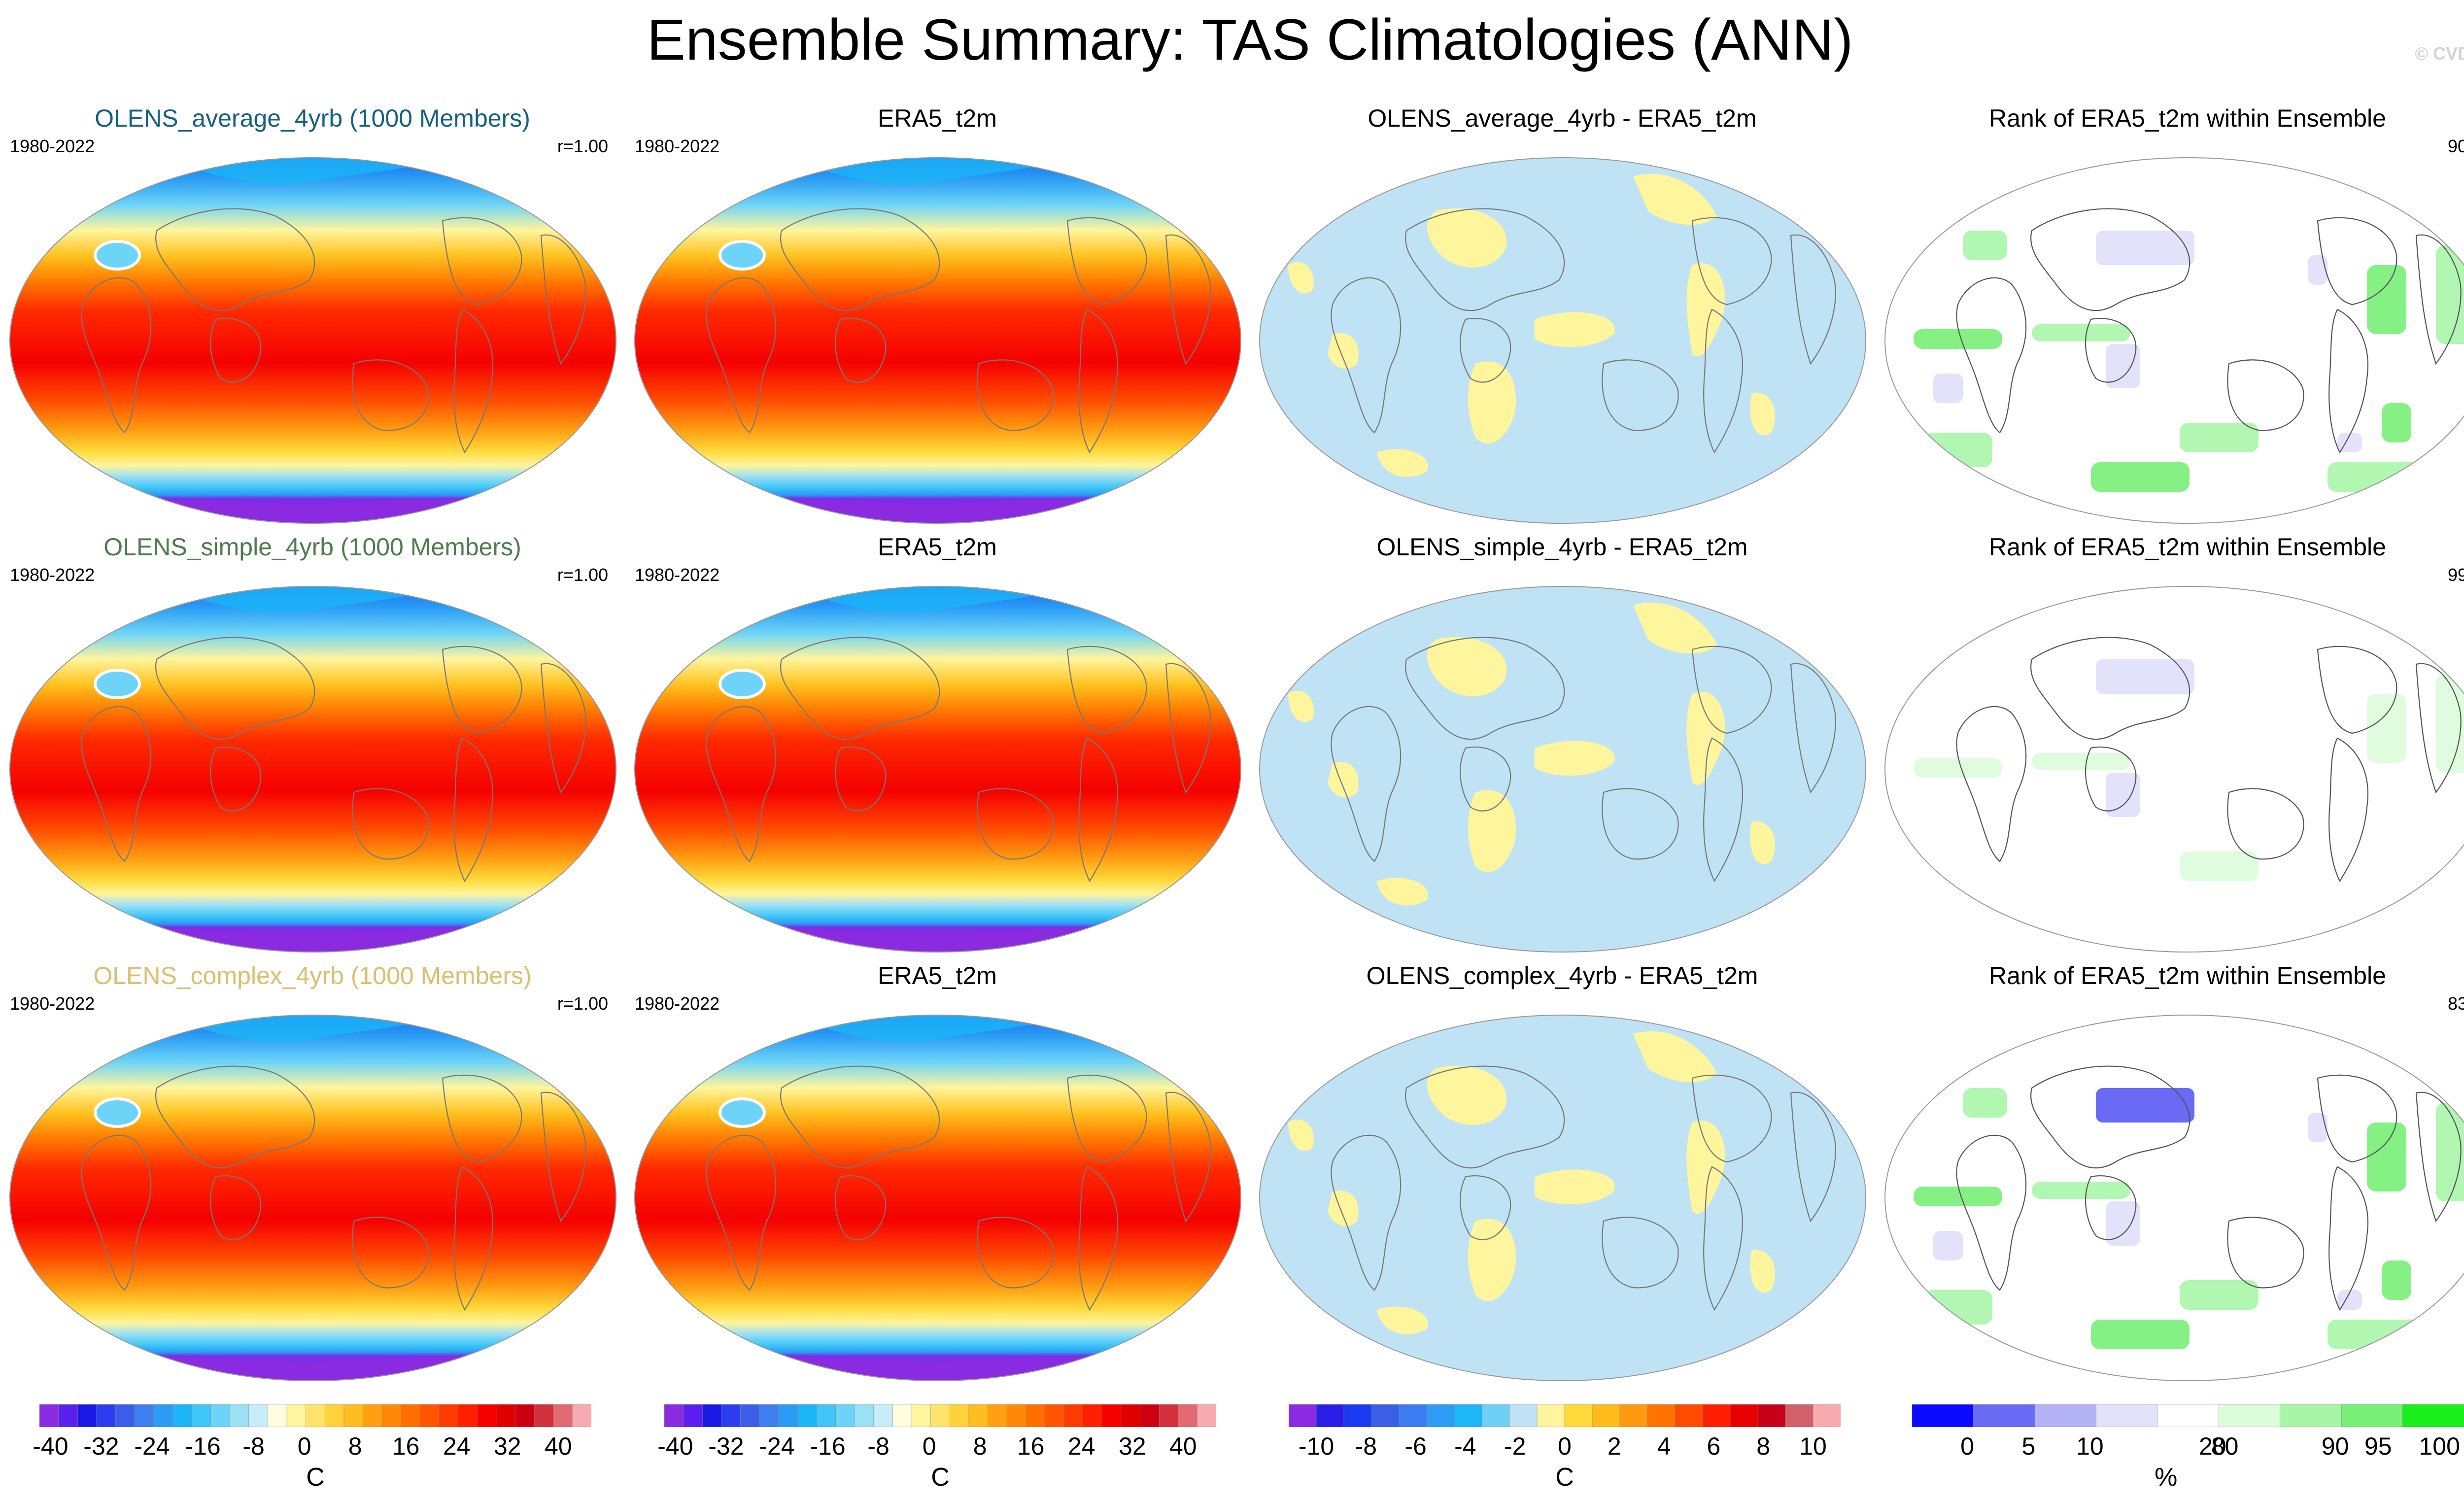 This screenshot has width=2464, height=1498. What do you see at coordinates (2212, 1446) in the screenshot?
I see `colorbar-tick-label: 20` at bounding box center [2212, 1446].